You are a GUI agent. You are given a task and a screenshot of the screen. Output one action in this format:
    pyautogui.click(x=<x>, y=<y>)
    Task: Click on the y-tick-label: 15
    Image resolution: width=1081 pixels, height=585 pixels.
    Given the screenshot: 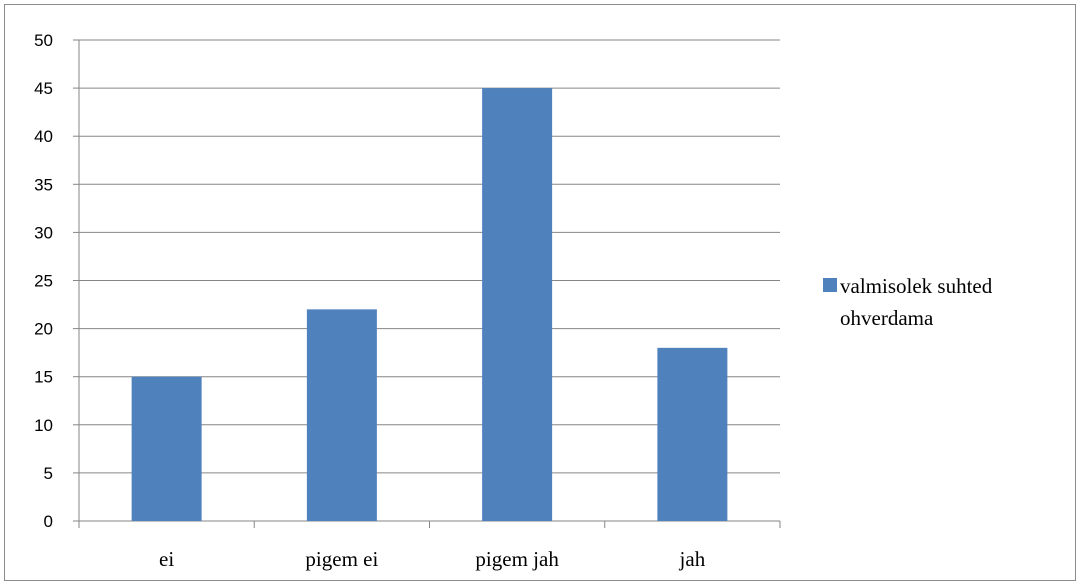 What is the action you would take?
    pyautogui.click(x=43, y=377)
    